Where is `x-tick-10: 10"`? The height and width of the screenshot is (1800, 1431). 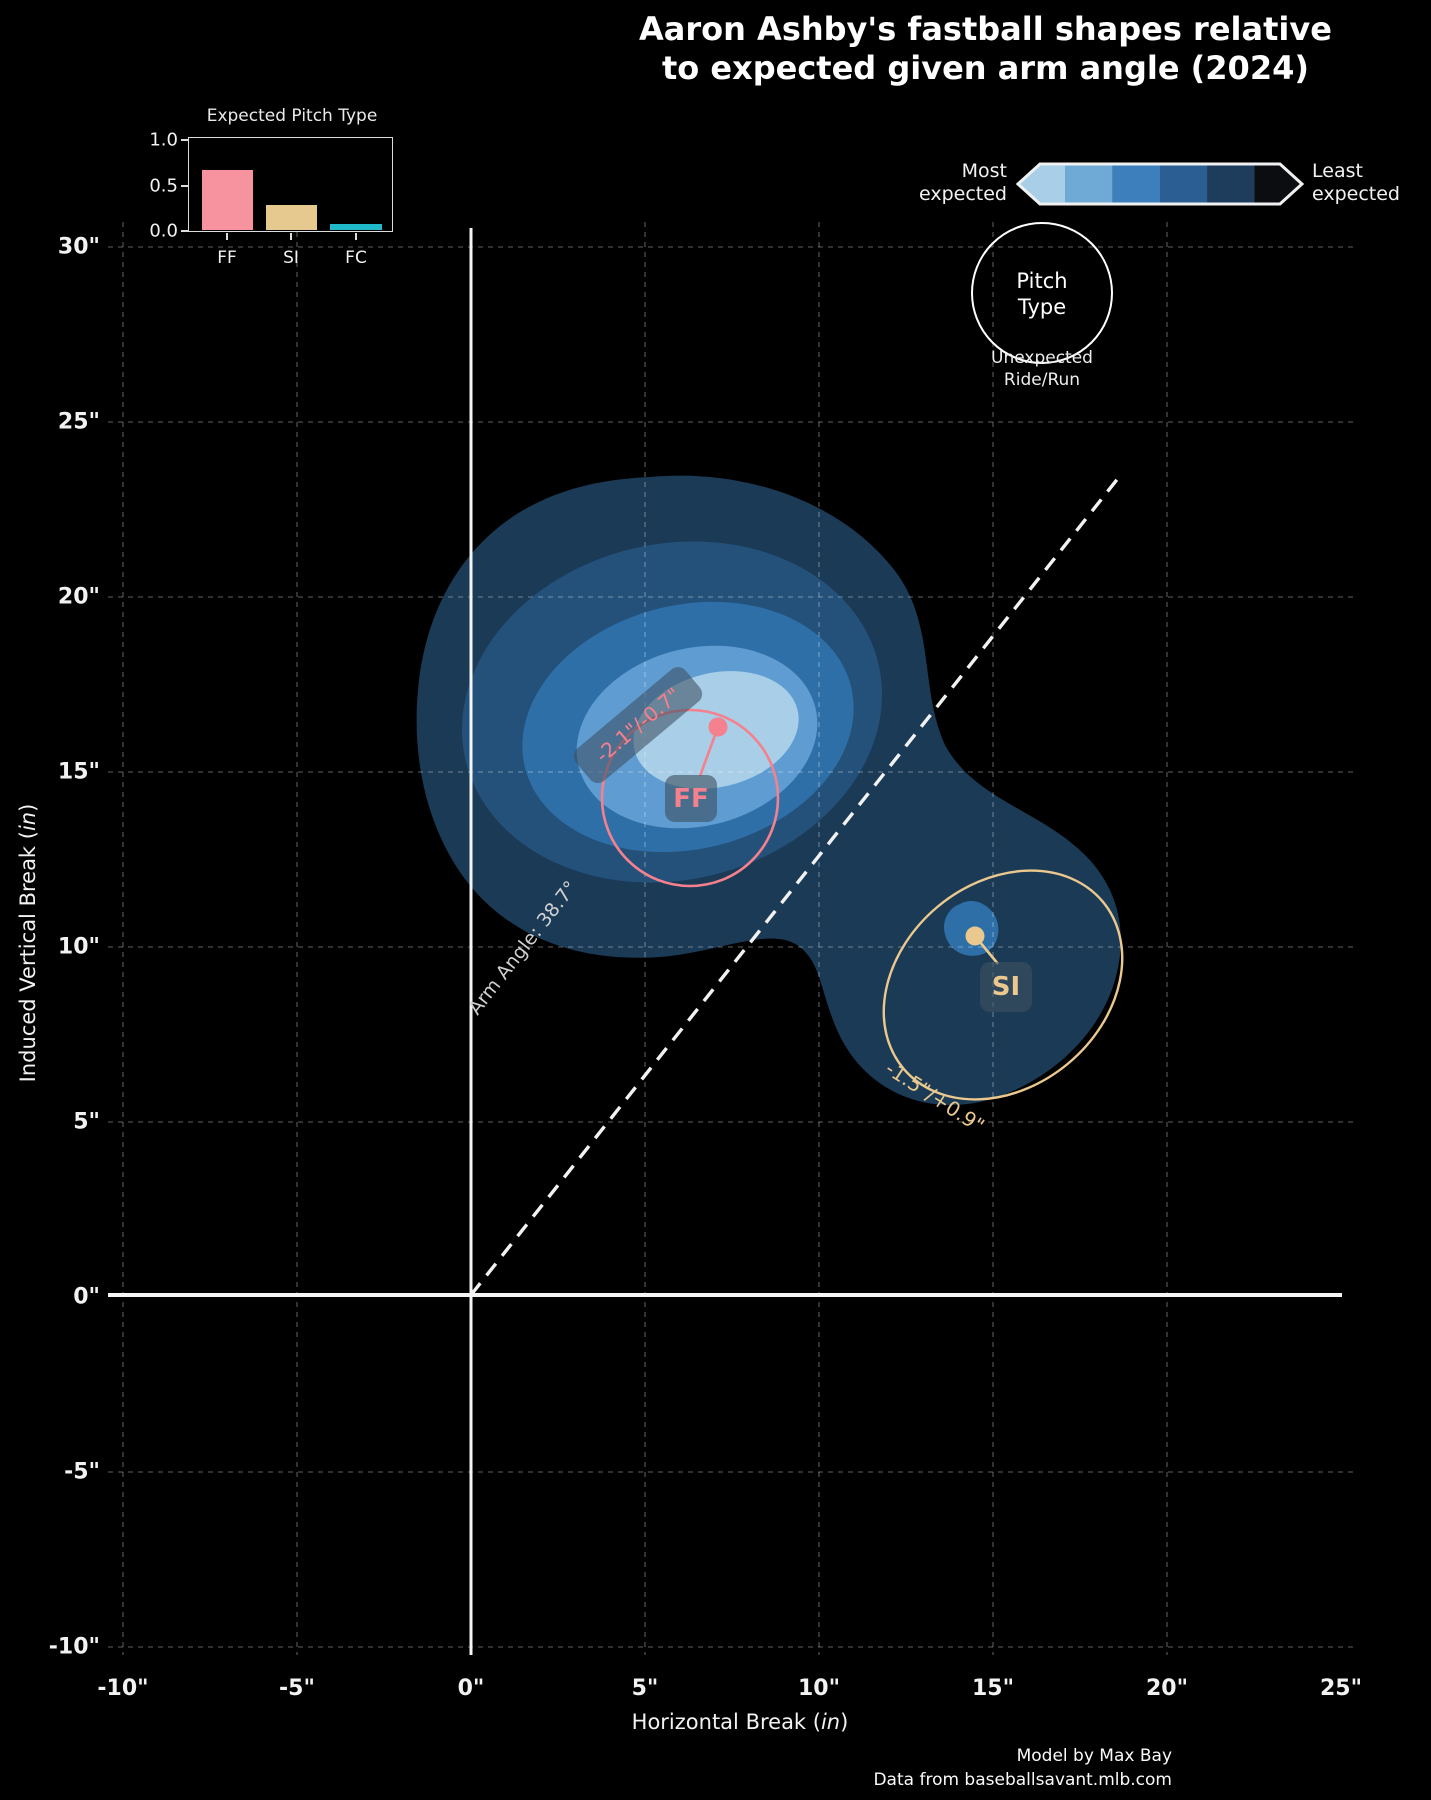 x-tick-10: 10" is located at coordinates (819, 1688).